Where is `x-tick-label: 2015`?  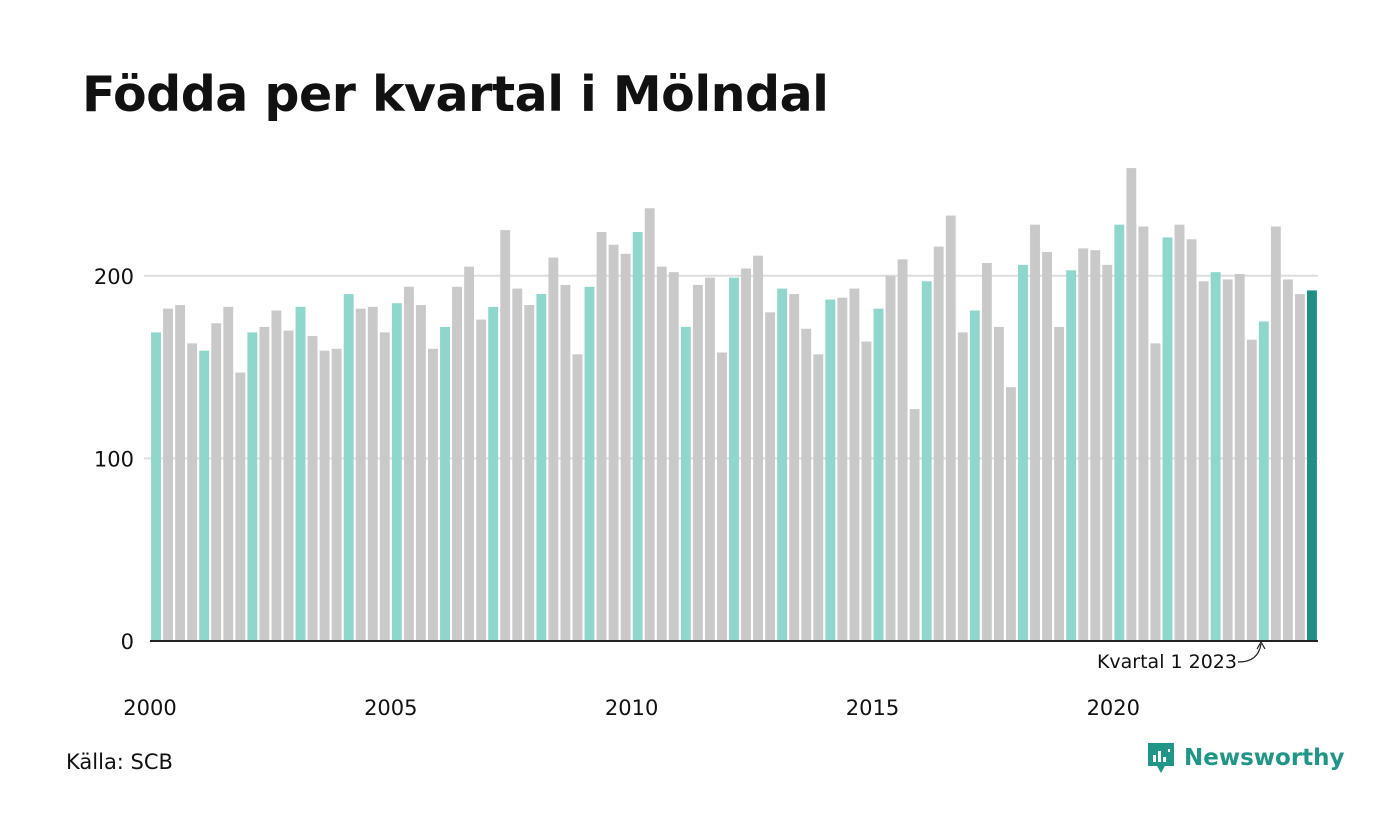
x-tick-label: 2015 is located at coordinates (872, 708).